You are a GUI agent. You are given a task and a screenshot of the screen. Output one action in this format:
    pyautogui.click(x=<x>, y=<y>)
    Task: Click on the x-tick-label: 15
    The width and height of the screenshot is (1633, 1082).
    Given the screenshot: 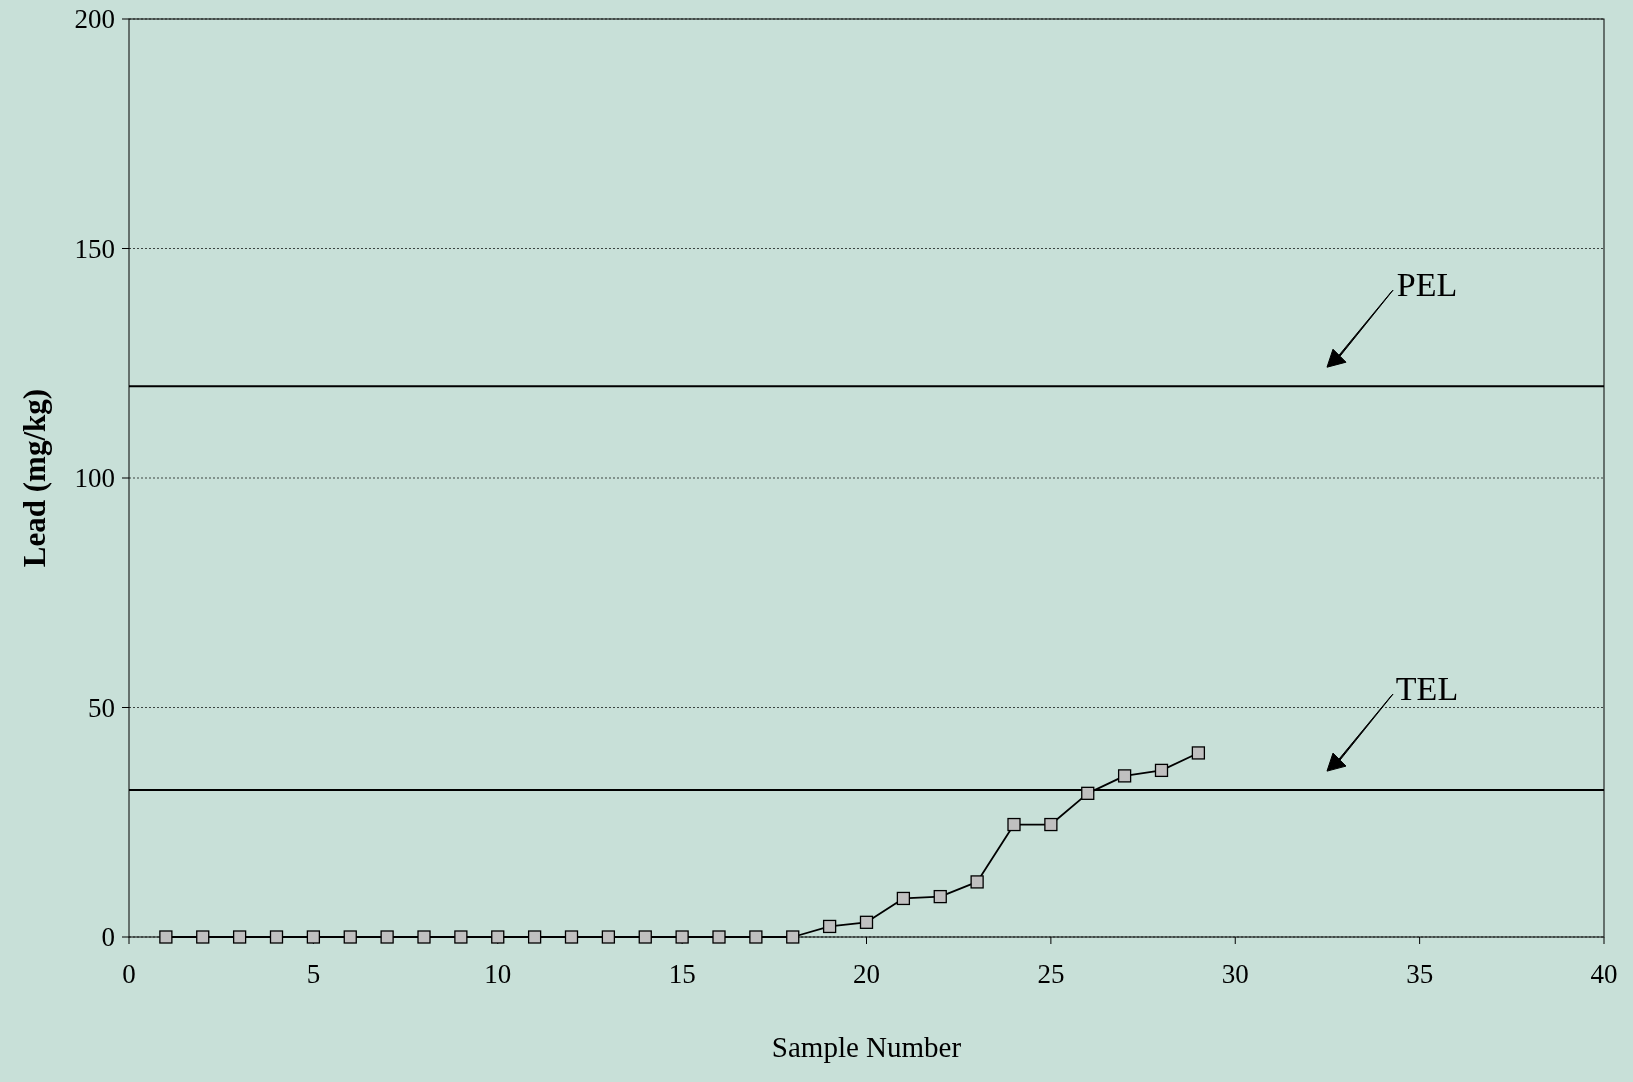 What is the action you would take?
    pyautogui.click(x=682, y=974)
    